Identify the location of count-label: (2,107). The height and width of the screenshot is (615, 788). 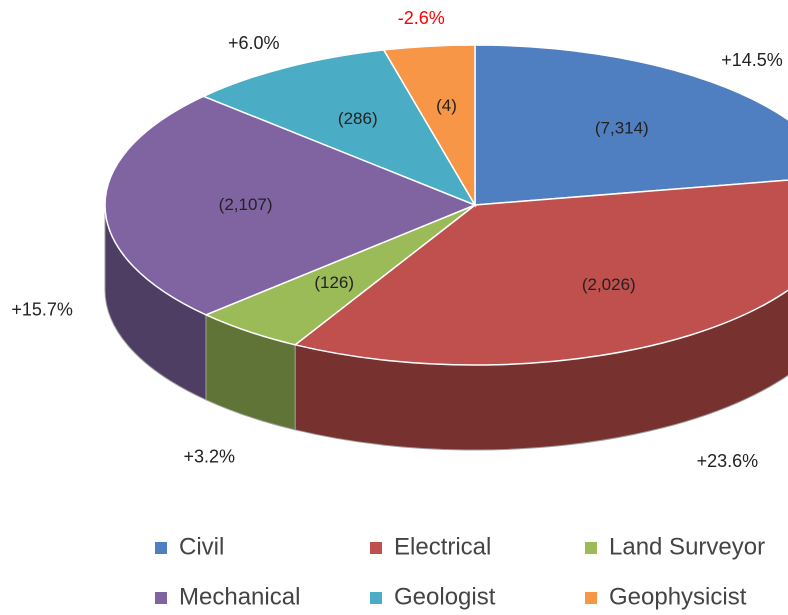
(246, 204).